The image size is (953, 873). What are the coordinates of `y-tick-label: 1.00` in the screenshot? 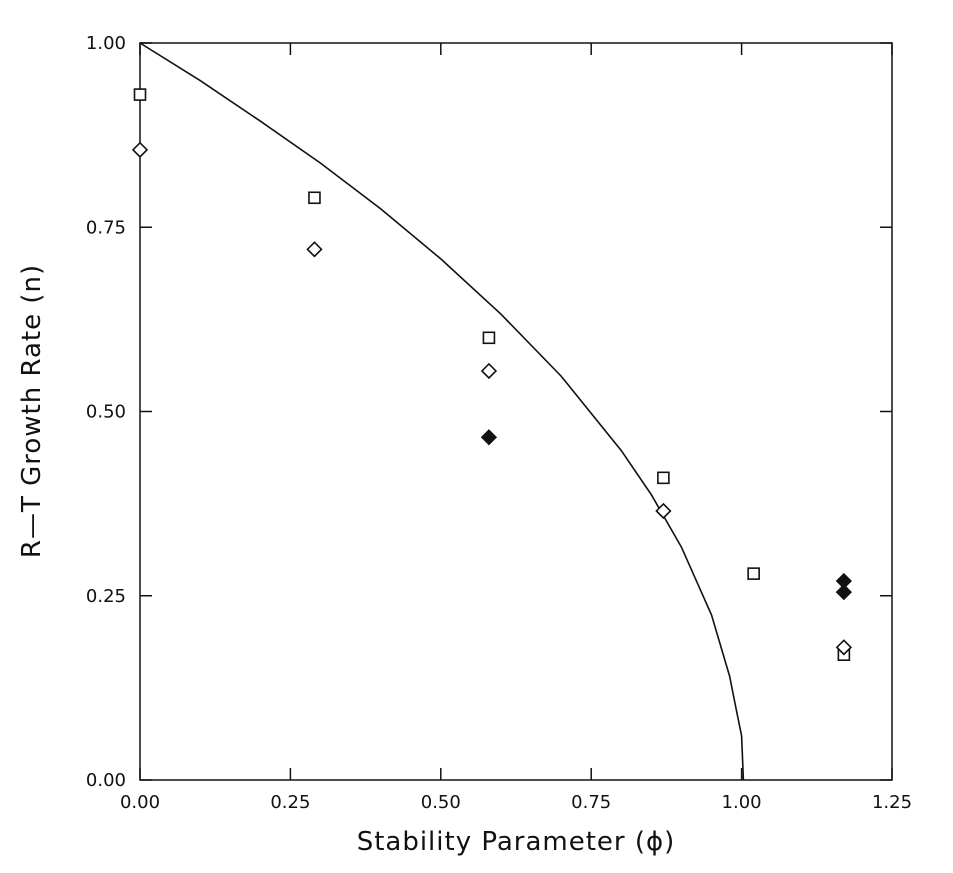 It's located at (106, 43).